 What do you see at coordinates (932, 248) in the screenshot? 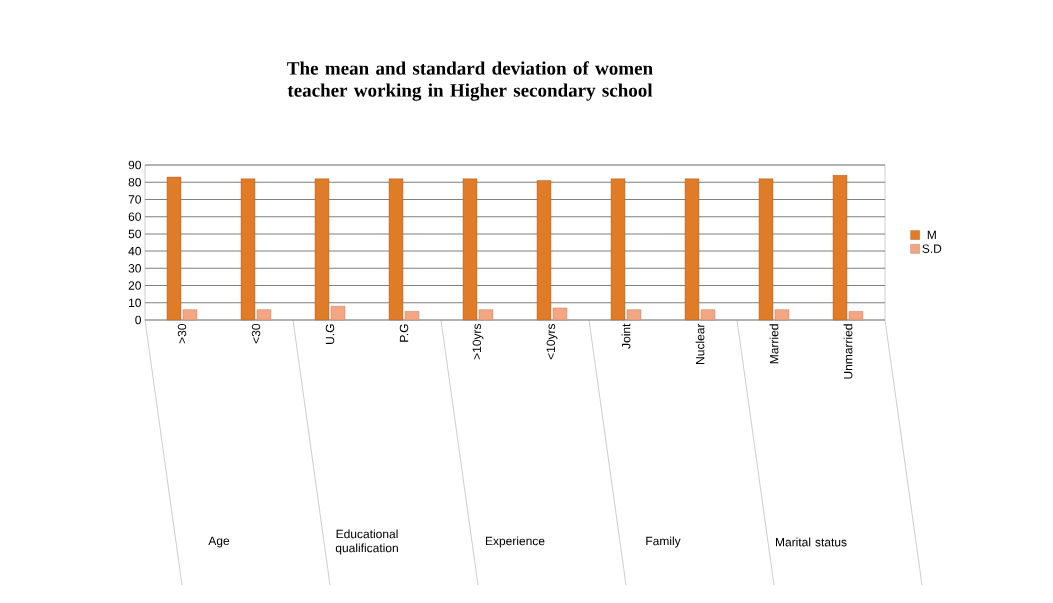
I see `legend-label: S.D` at bounding box center [932, 248].